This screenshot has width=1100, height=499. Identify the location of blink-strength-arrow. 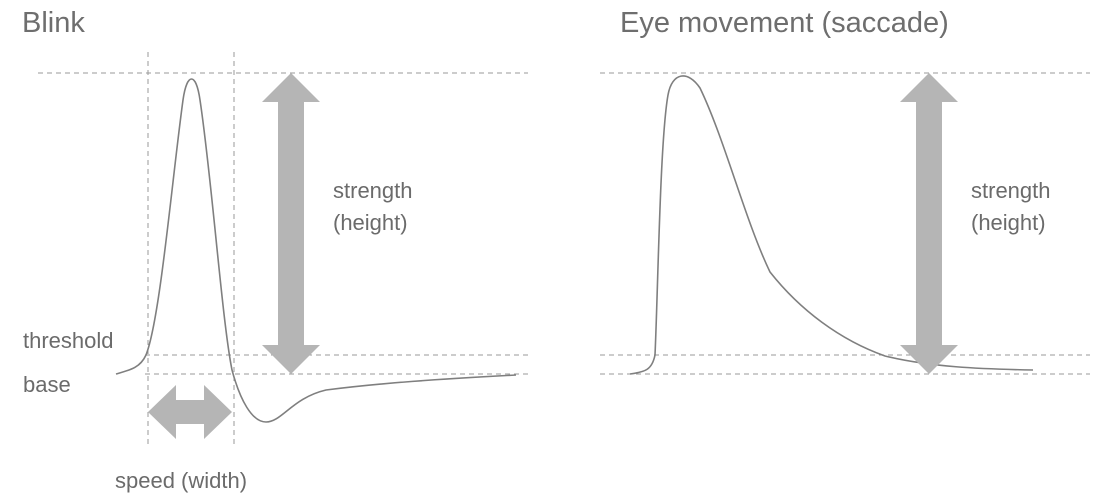
(291, 223).